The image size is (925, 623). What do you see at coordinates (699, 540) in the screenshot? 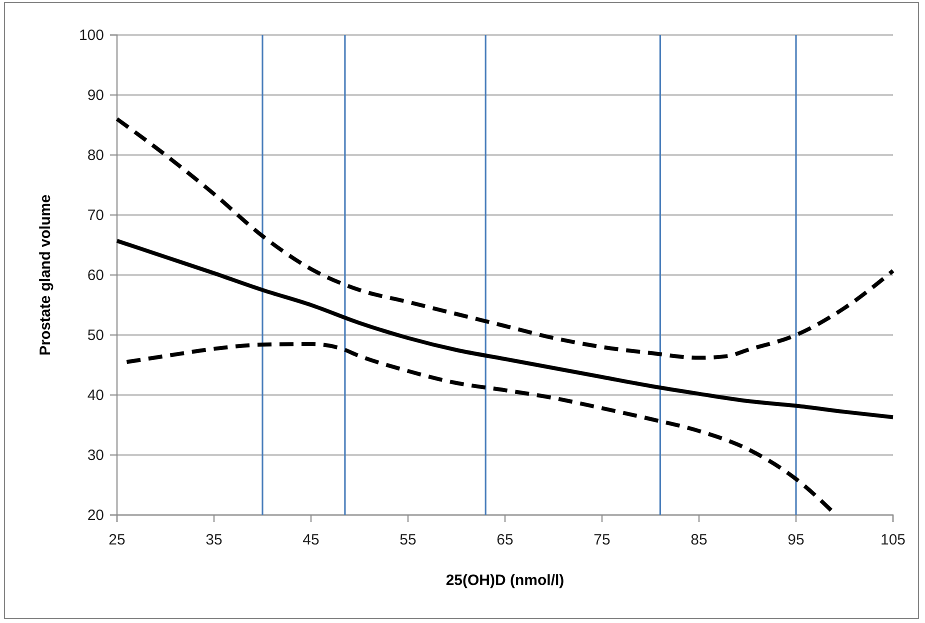
I see `x-tick-label: 85` at bounding box center [699, 540].